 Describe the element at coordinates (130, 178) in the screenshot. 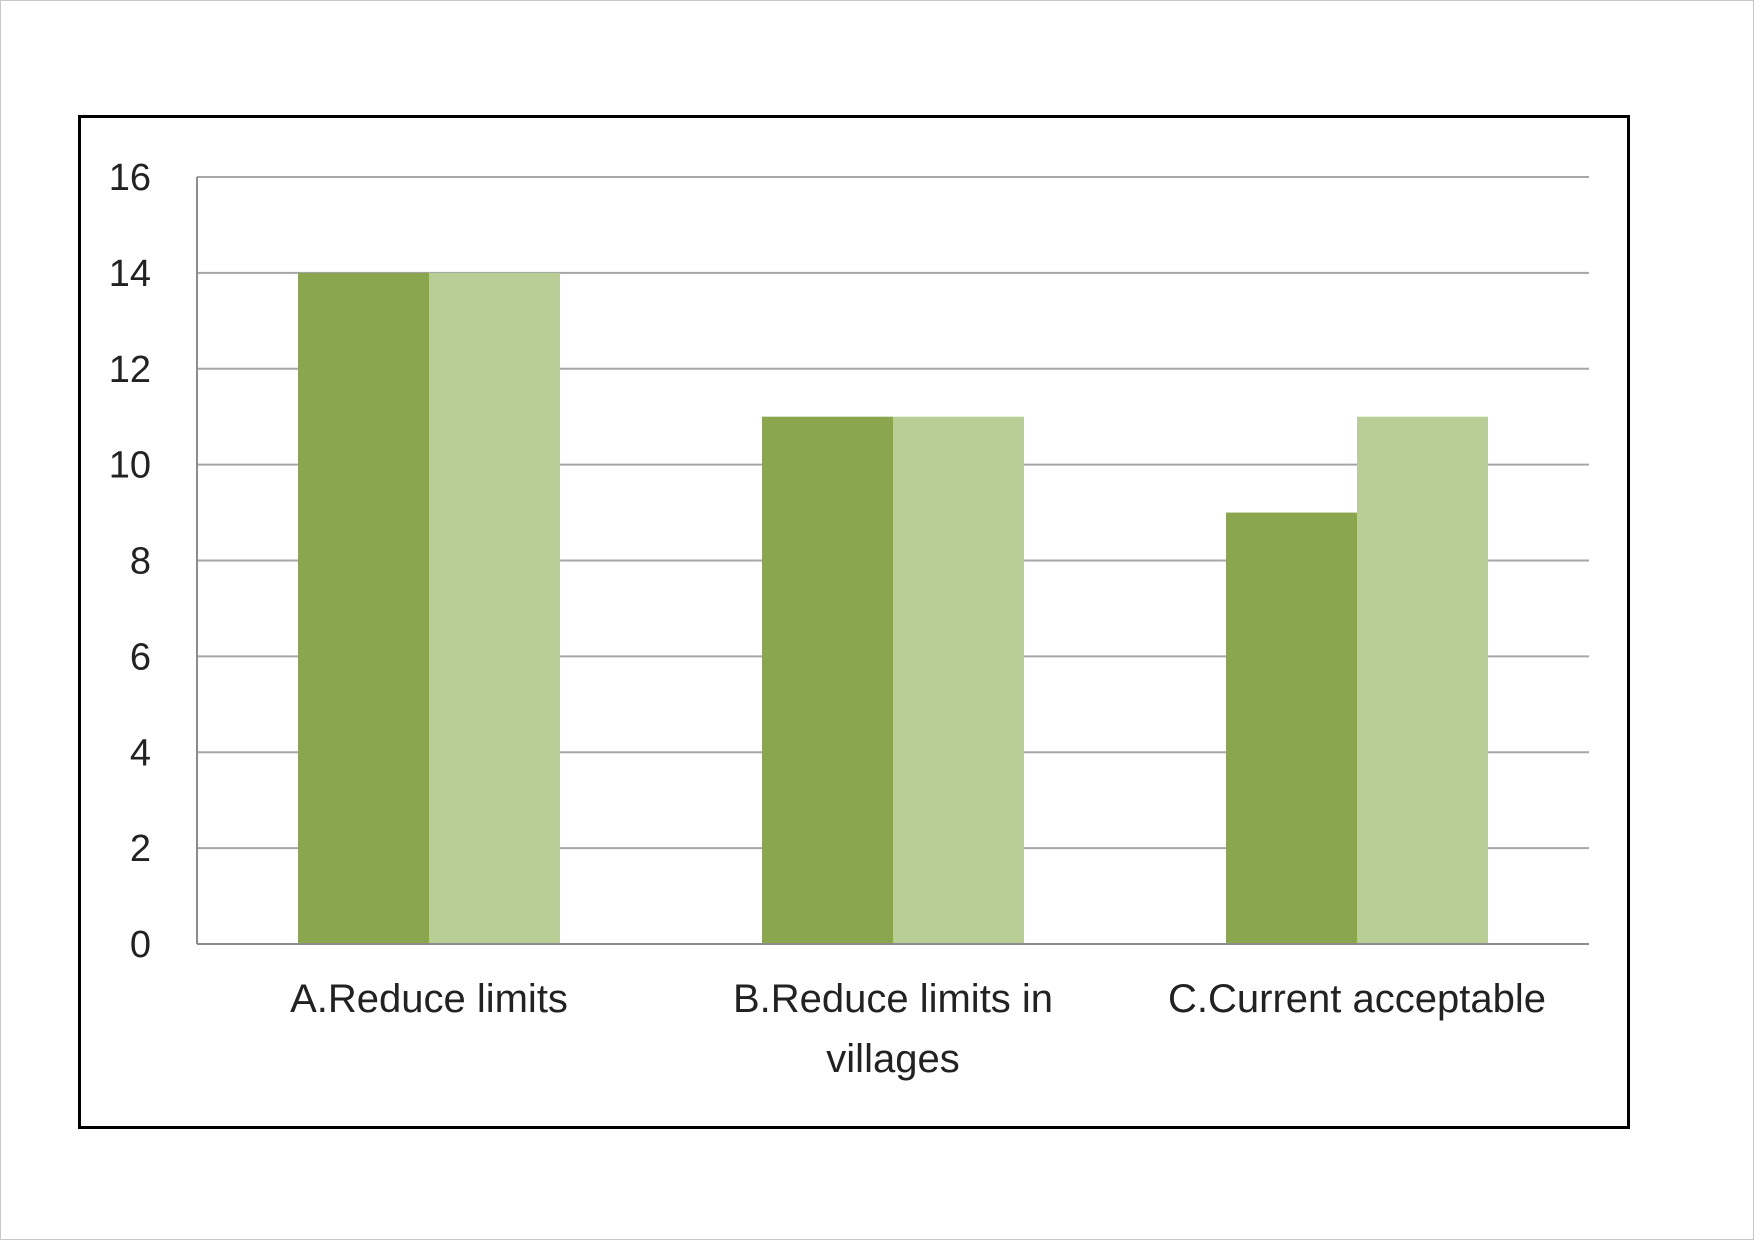

I see `y-tick-label: 16` at that location.